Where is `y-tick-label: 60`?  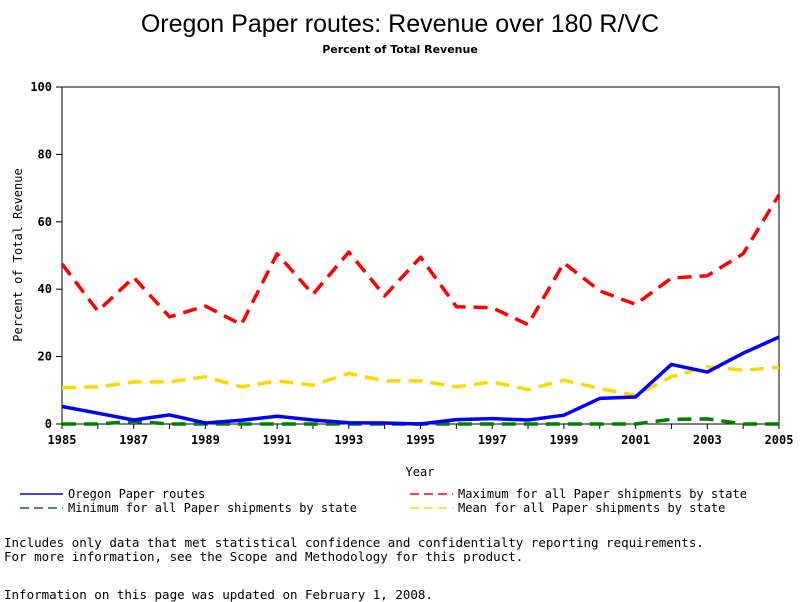 y-tick-label: 60 is located at coordinates (45, 222).